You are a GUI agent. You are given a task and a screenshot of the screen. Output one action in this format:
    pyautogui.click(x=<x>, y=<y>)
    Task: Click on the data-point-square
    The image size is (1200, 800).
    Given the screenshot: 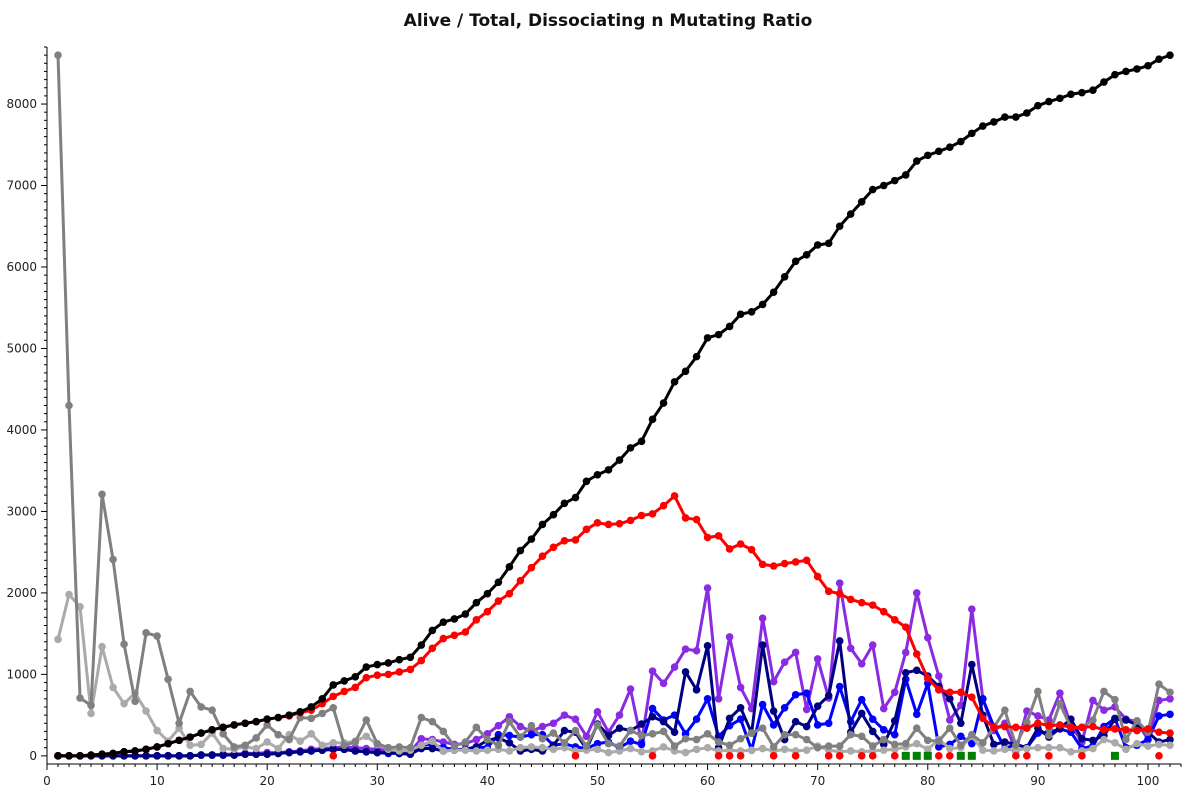 What is the action you would take?
    pyautogui.click(x=905, y=755)
    